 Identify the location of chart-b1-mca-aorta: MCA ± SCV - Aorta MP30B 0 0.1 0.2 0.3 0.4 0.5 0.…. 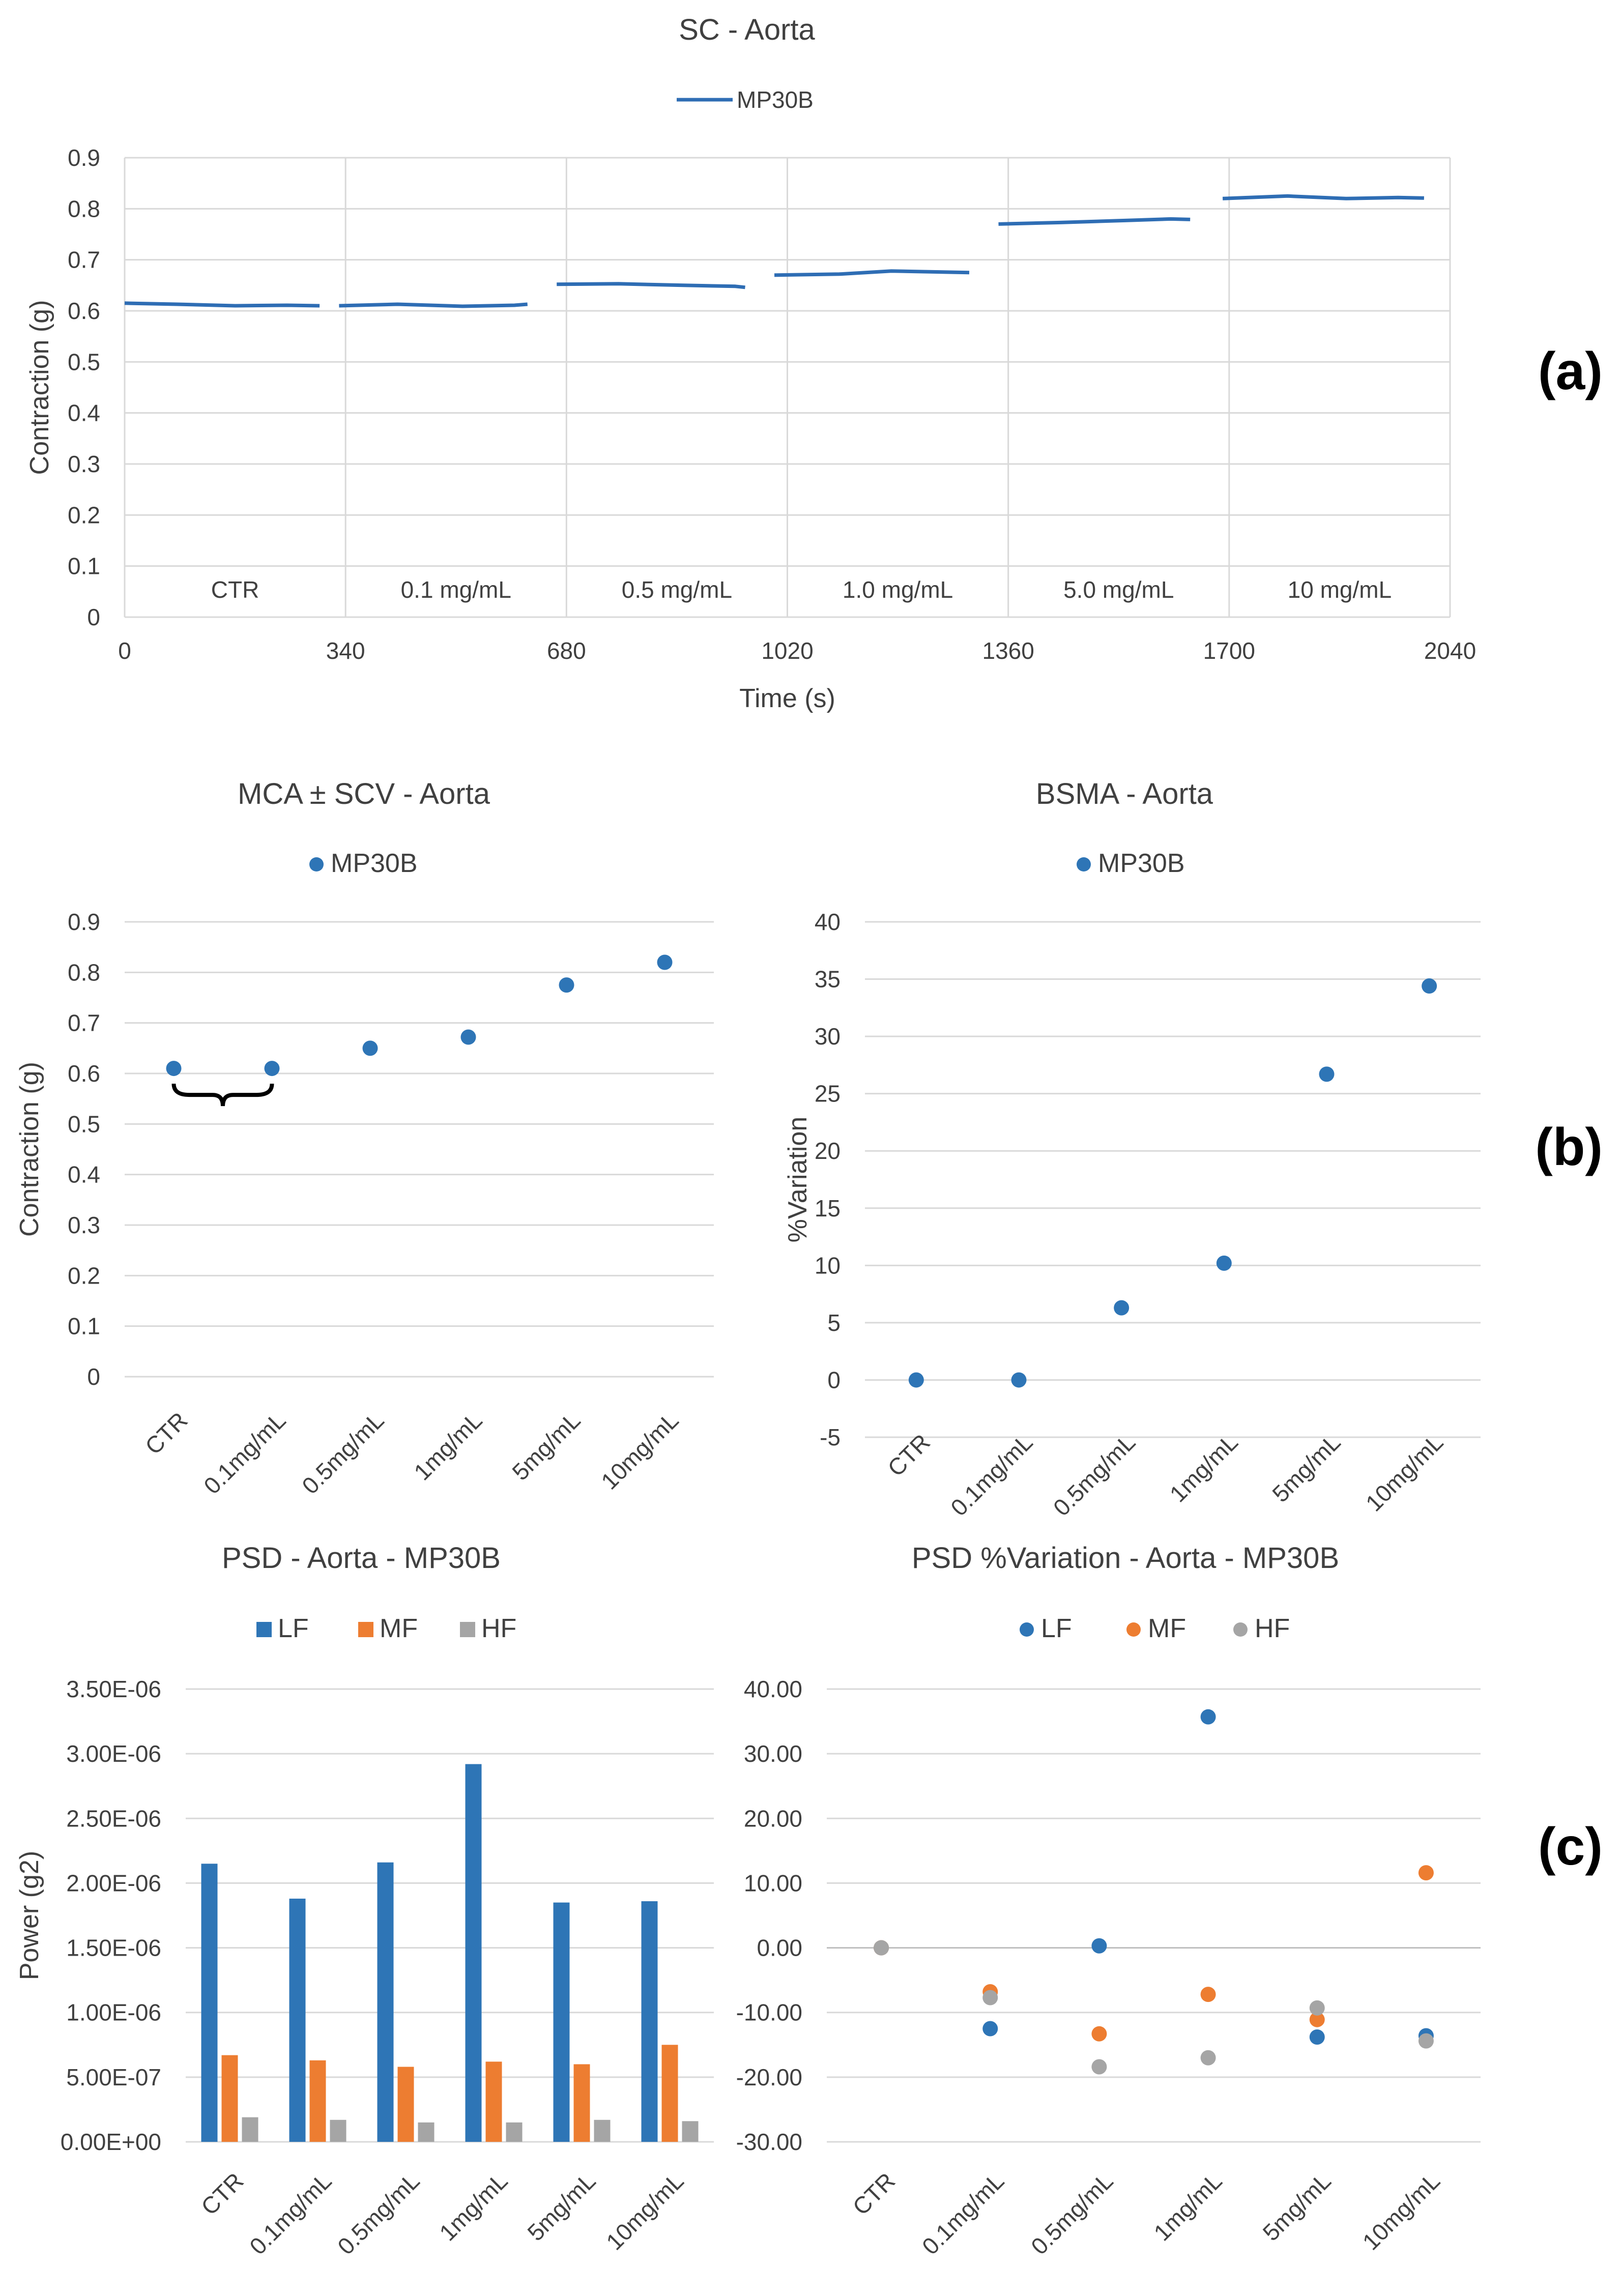
(364, 1138).